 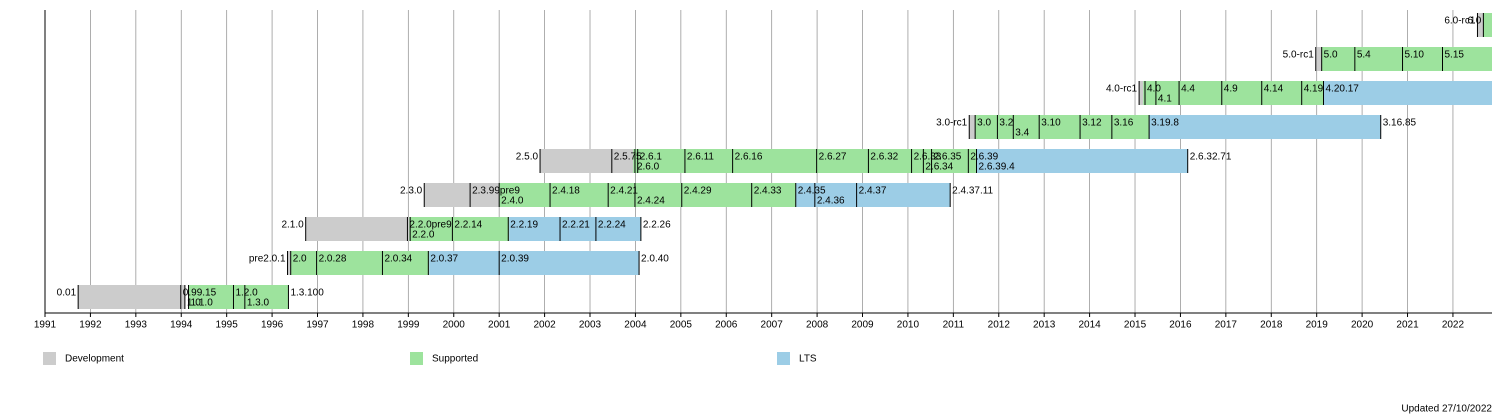 I want to click on release-label: 2.2.19, so click(x=524, y=225).